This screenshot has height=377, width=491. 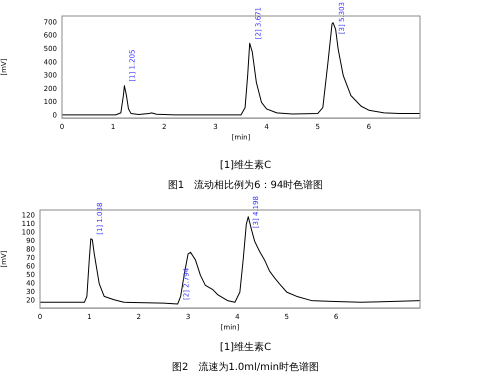 I want to click on text: 图2 流速为1.0ml/min时色谱图, so click(x=245, y=367).